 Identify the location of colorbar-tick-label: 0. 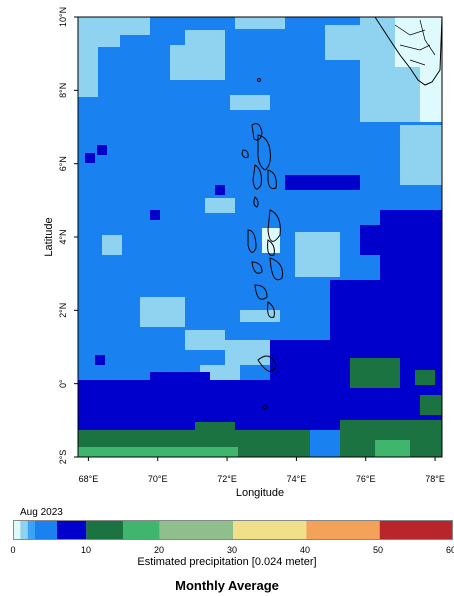
(13, 550).